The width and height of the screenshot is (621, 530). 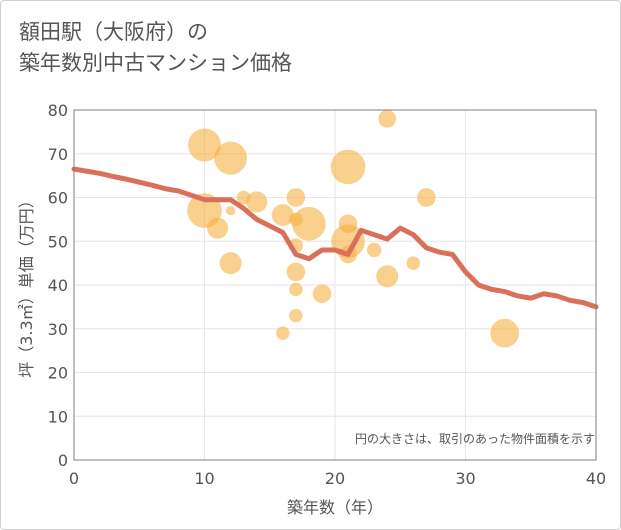 What do you see at coordinates (58, 154) in the screenshot?
I see `y-tick-label: 70` at bounding box center [58, 154].